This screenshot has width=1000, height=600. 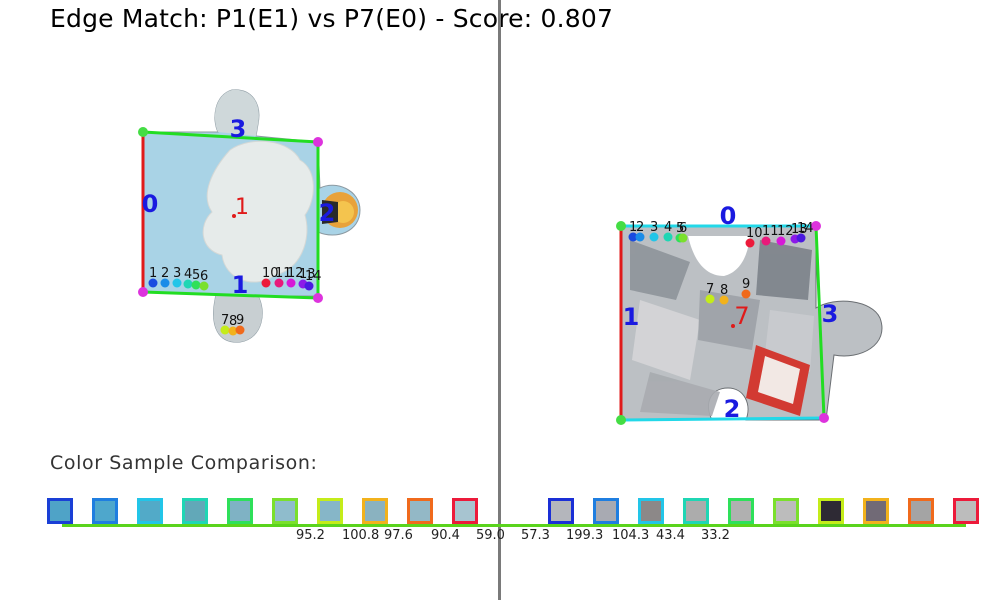 What do you see at coordinates (165, 273) in the screenshot?
I see `left-sample-label-2: 2` at bounding box center [165, 273].